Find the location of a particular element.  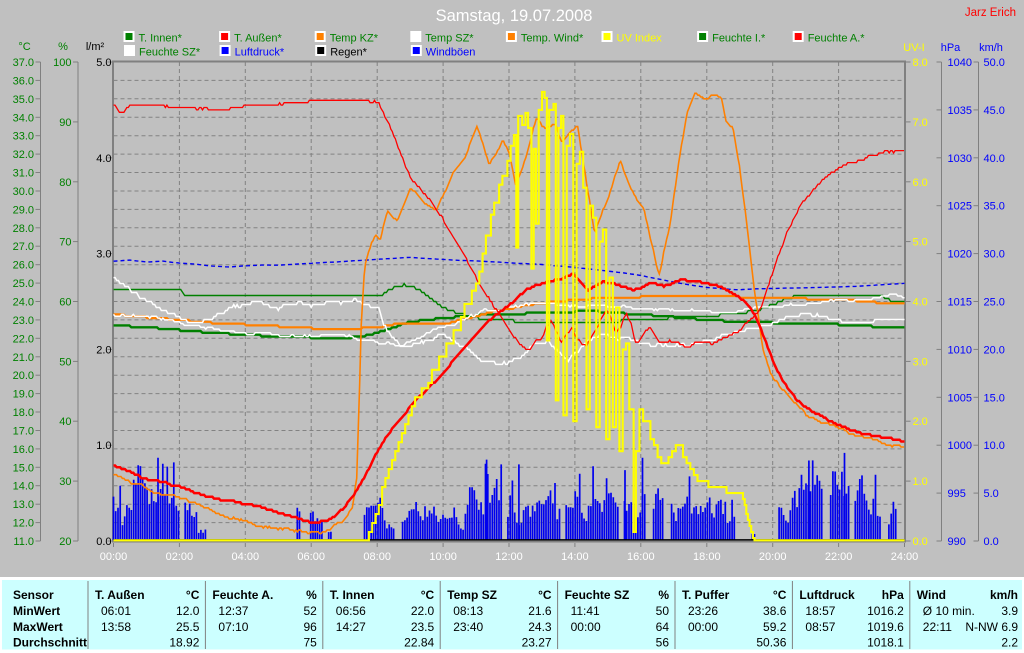

svg-text: 3.9 is located at coordinates (1009, 611).